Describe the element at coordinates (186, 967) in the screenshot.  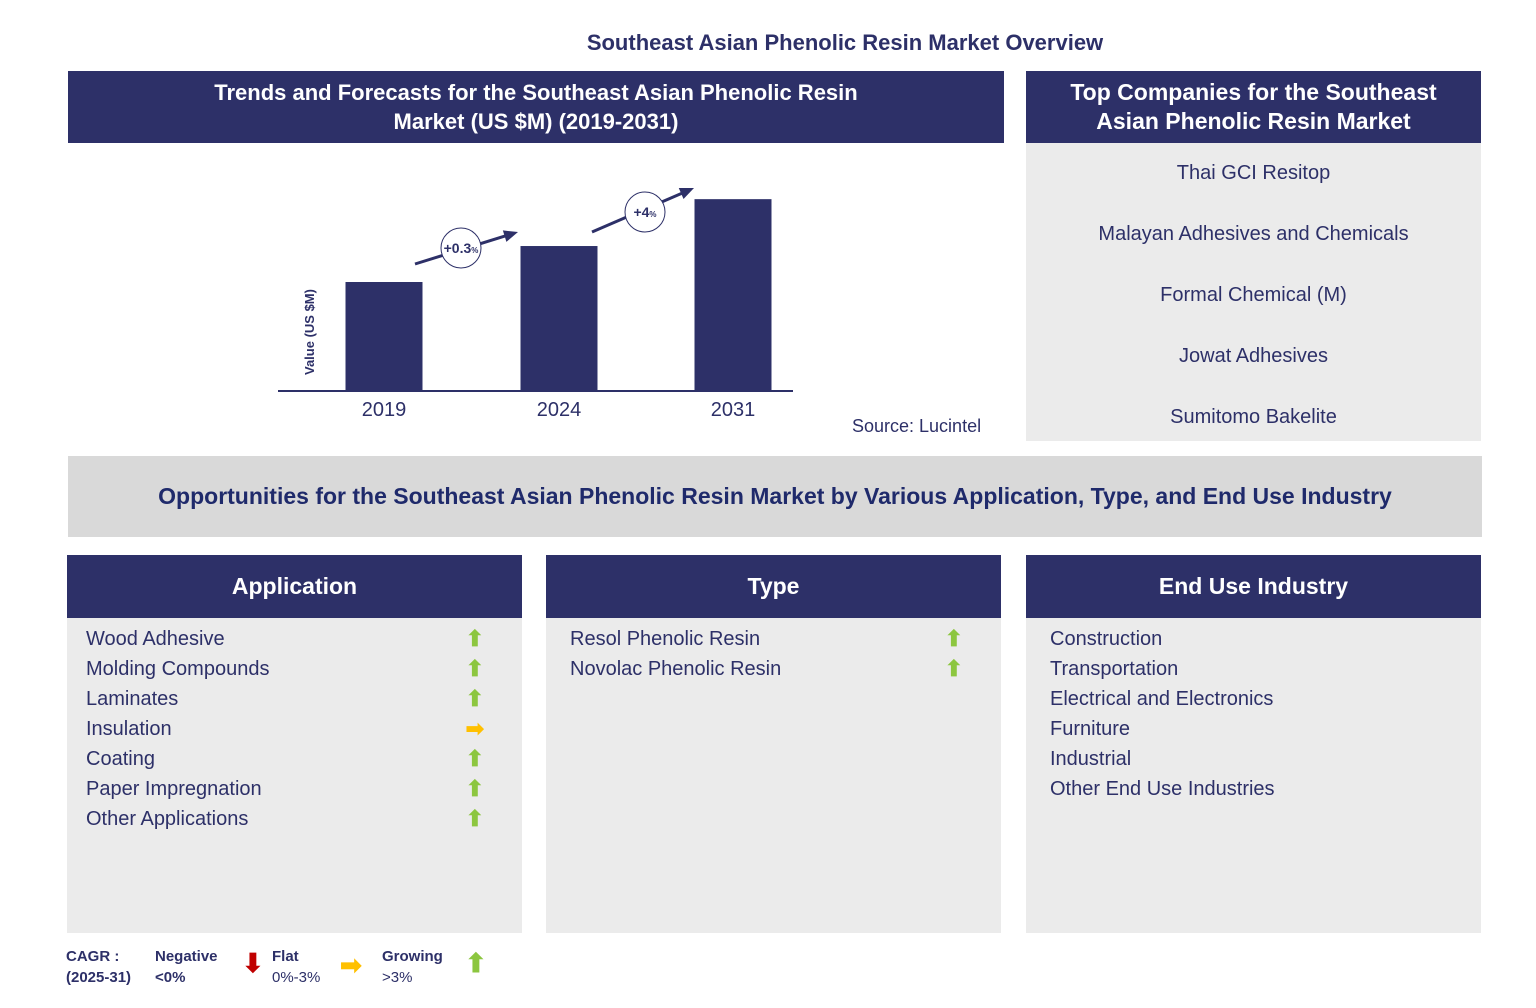
I see `legend-negative: Negative <0%` at that location.